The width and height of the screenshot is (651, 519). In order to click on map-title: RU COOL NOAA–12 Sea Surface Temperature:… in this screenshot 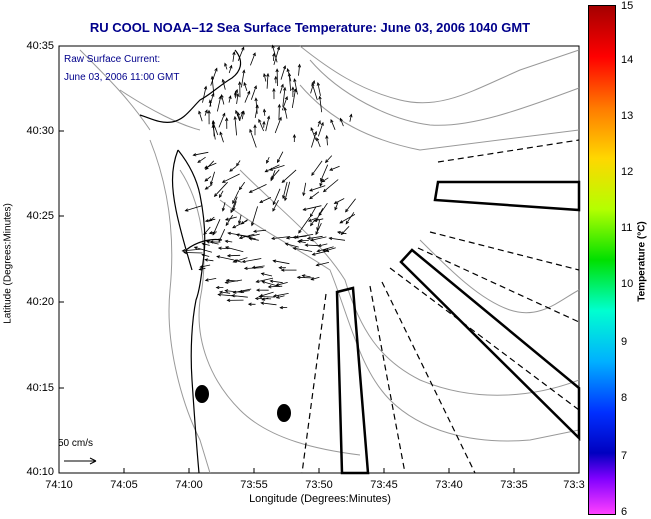, I will do `click(310, 27)`.